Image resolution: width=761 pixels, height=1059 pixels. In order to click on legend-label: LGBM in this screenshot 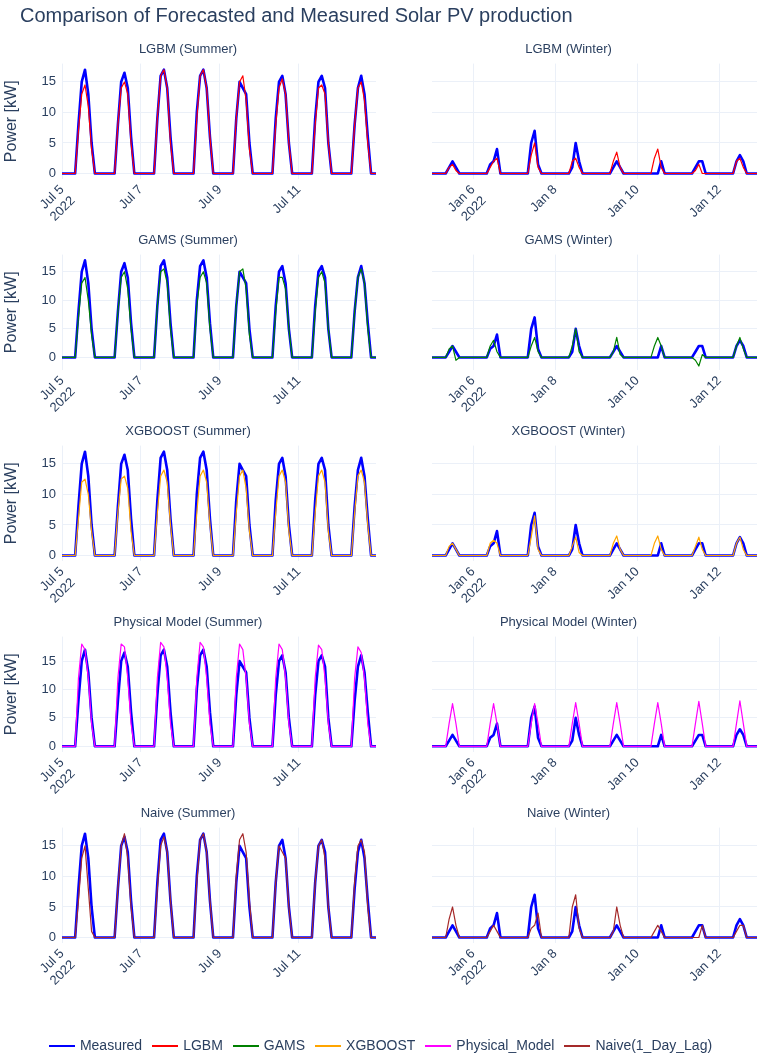, I will do `click(203, 1045)`.